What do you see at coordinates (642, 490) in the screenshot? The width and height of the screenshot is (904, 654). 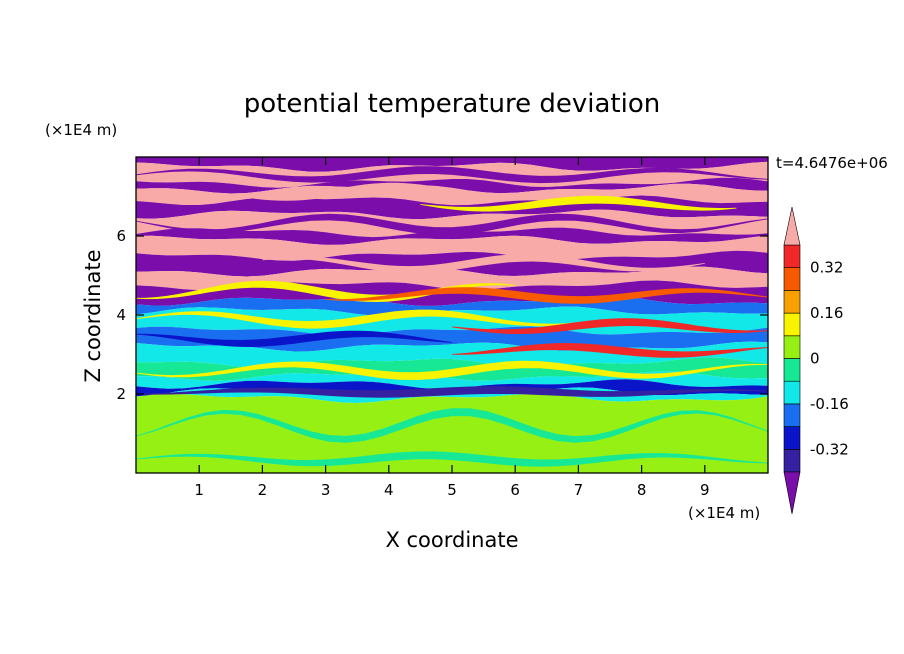 I see `x-tick-label: 8` at bounding box center [642, 490].